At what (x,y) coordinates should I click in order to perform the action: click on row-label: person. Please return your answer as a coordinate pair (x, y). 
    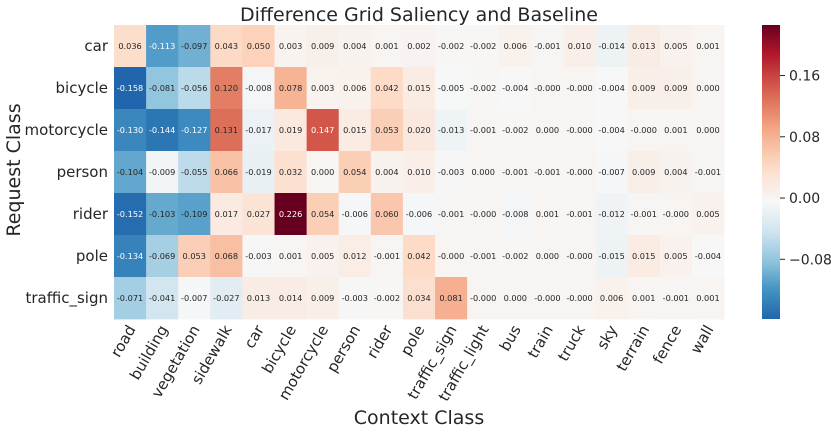
    Looking at the image, I should click on (82, 172).